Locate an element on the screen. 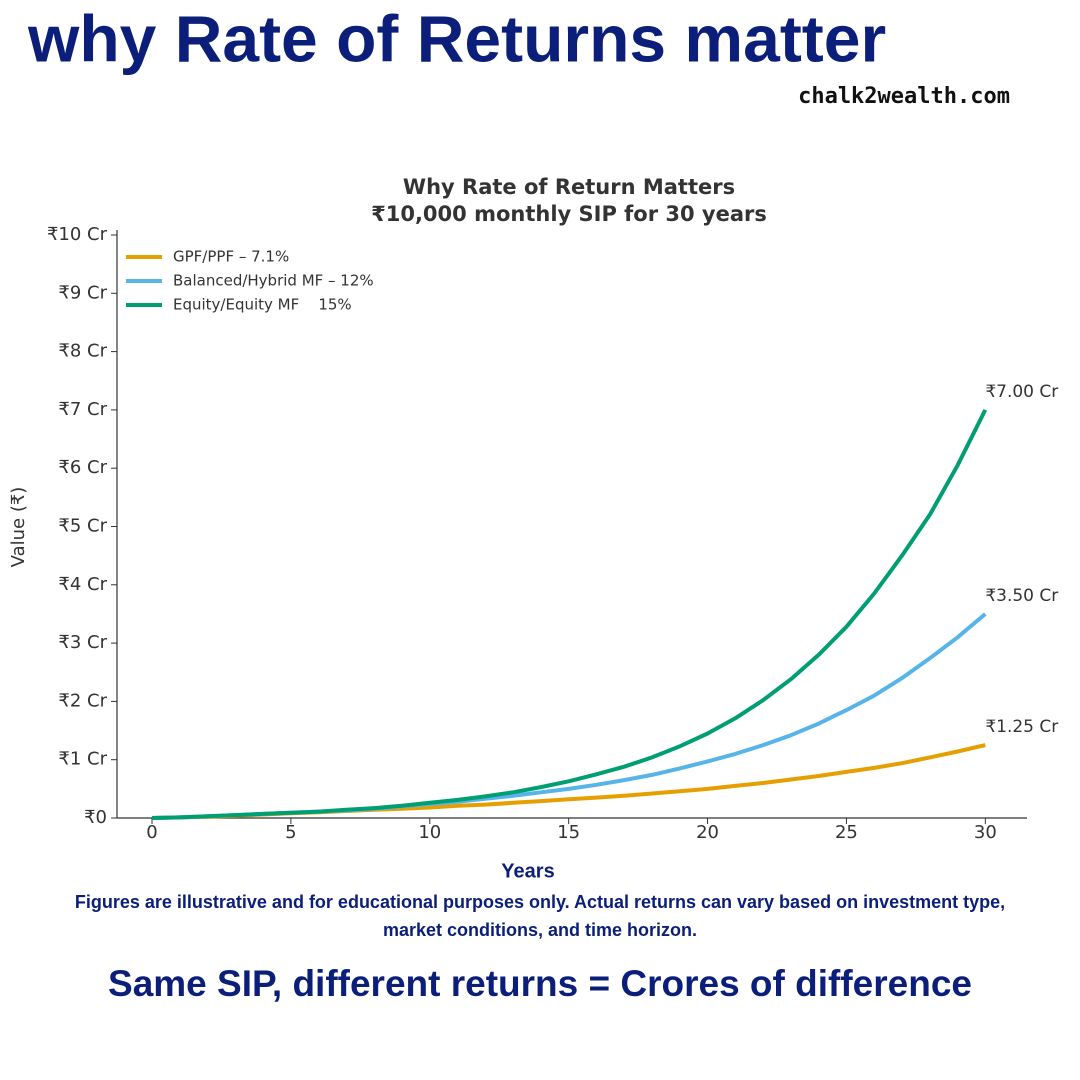 The image size is (1080, 1080). chart-title: Why Rate of Return Matters is located at coordinates (569, 187).